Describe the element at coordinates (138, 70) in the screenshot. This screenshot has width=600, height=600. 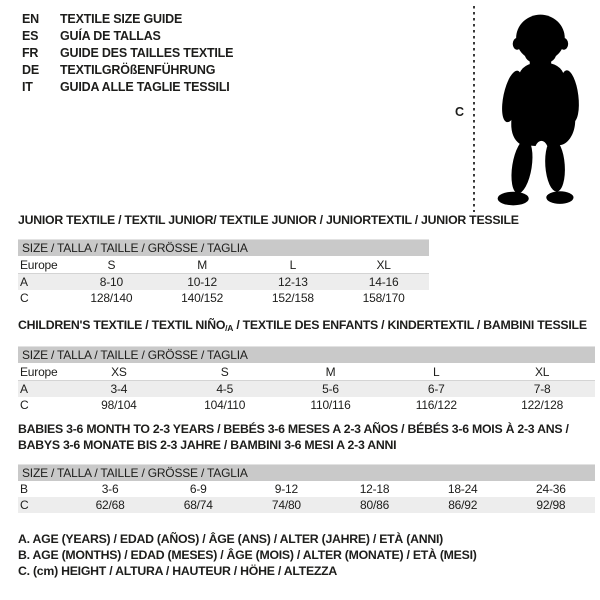
I see `lang-title-de: TEXTILGRÖßENFÜHRUNG` at that location.